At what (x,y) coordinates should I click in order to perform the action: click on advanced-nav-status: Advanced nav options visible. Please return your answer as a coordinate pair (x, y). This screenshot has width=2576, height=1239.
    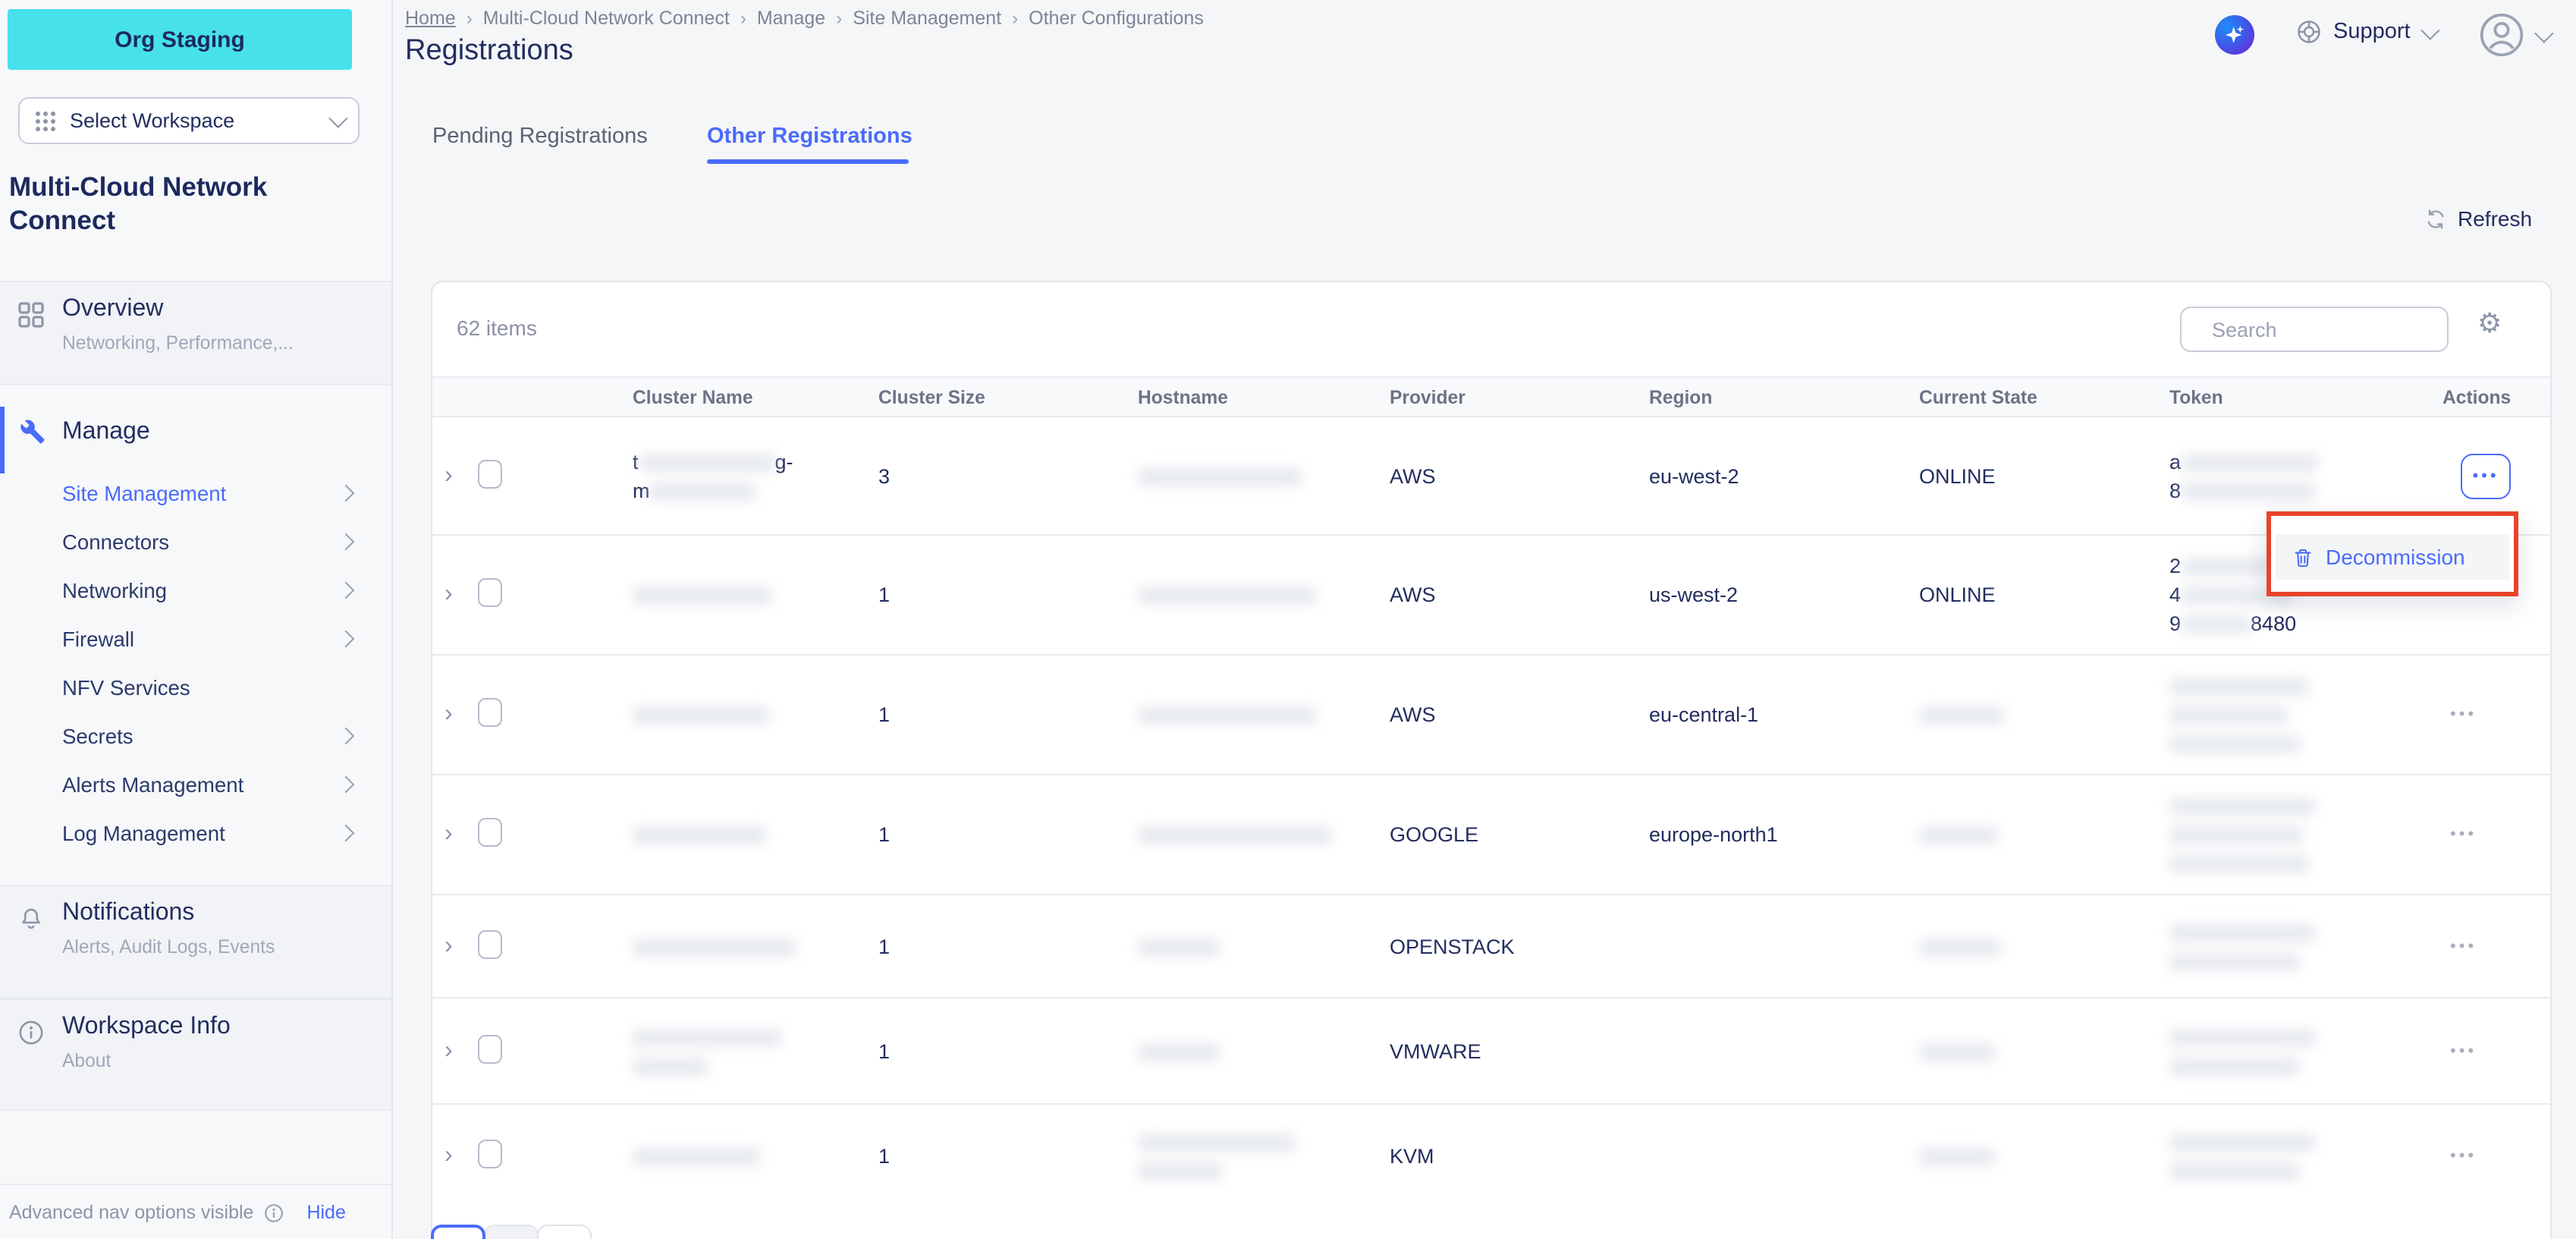
    Looking at the image, I should click on (131, 1212).